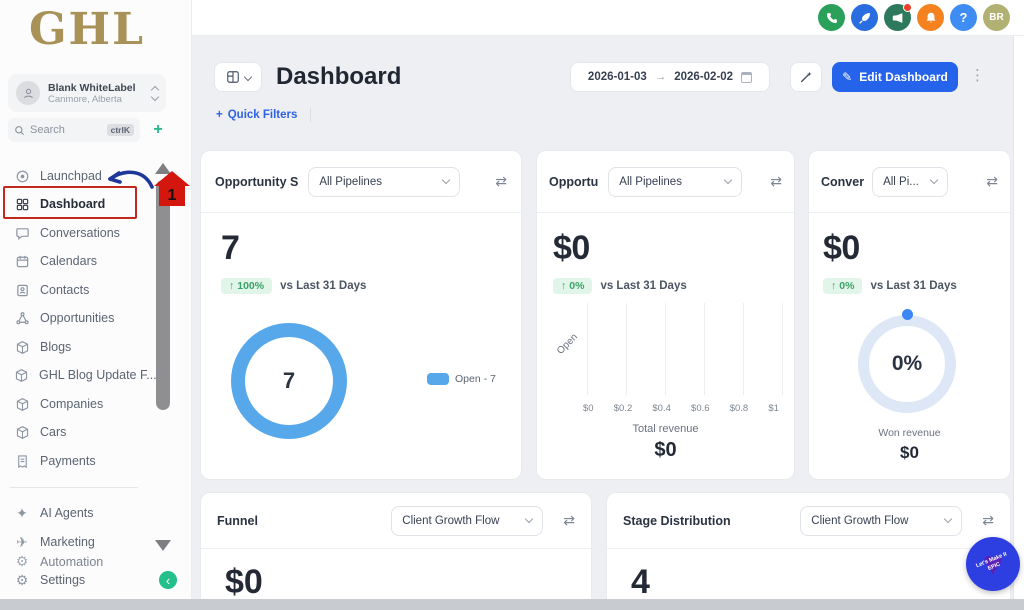  What do you see at coordinates (311, 115) in the screenshot?
I see `divider` at bounding box center [311, 115].